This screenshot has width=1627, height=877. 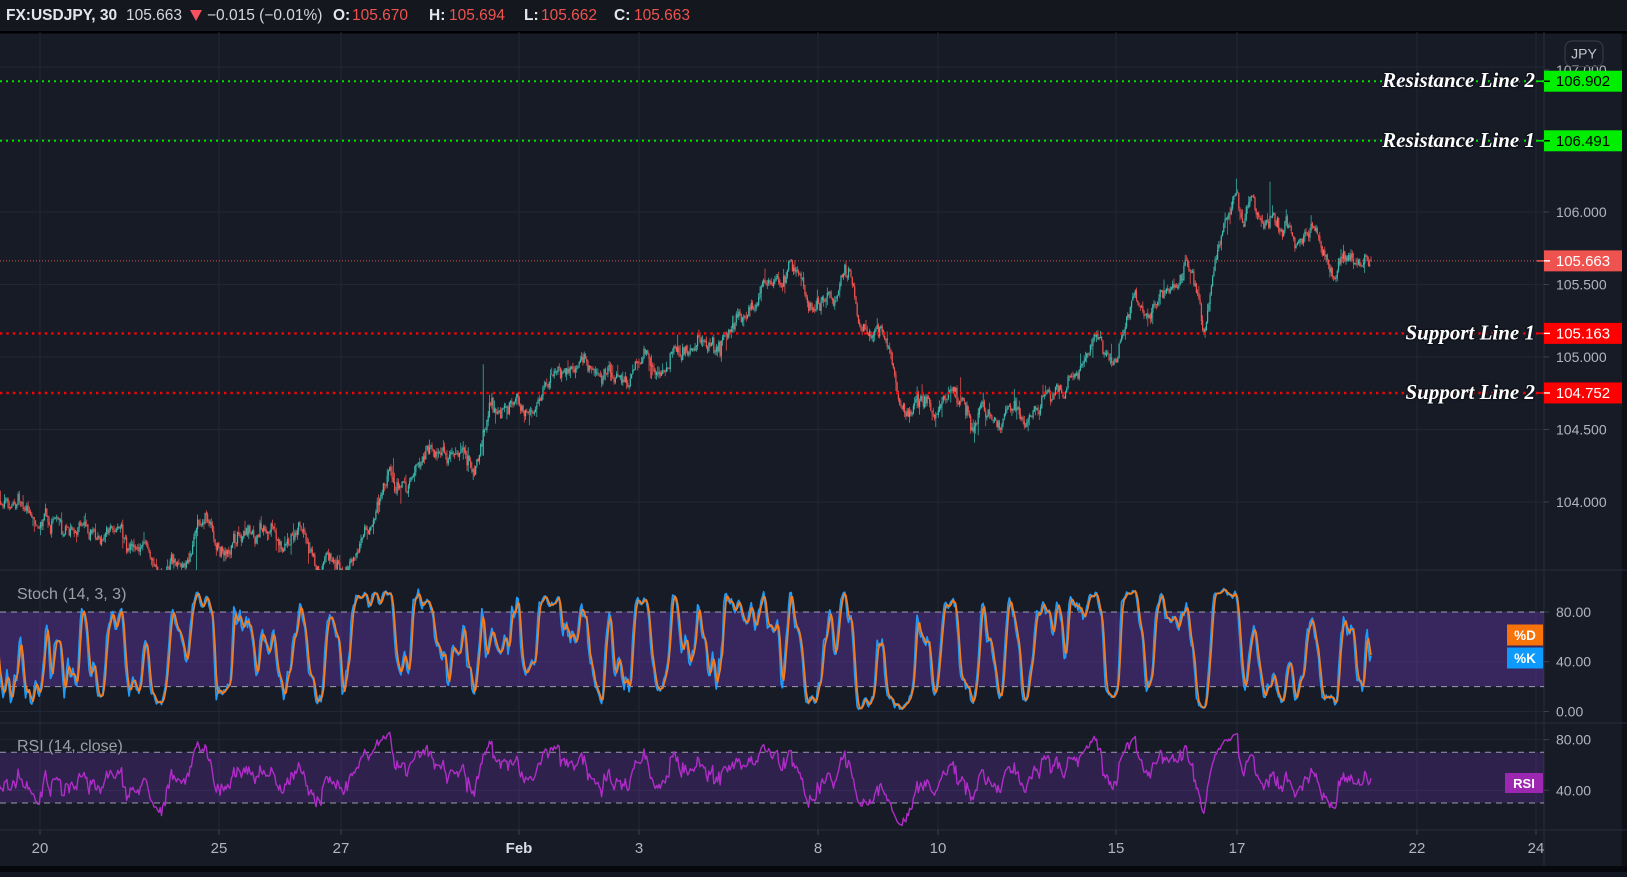 I want to click on svg-text: JPY, so click(x=1584, y=54).